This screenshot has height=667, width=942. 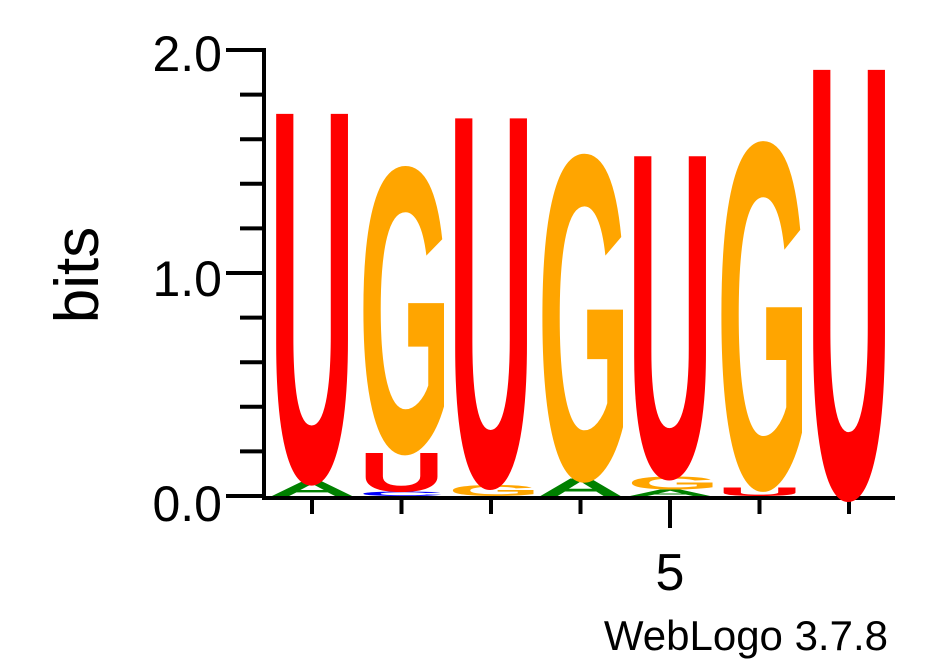 What do you see at coordinates (580, 513) in the screenshot?
I see `x-ticks` at bounding box center [580, 513].